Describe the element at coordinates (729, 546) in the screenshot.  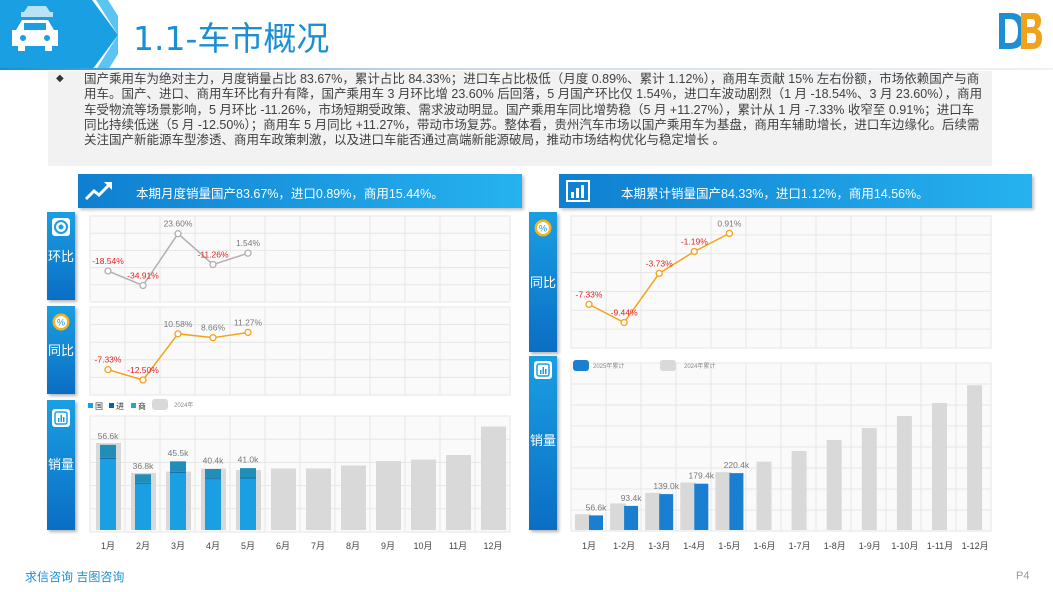
I see `x-tick-label: 1-5月` at that location.